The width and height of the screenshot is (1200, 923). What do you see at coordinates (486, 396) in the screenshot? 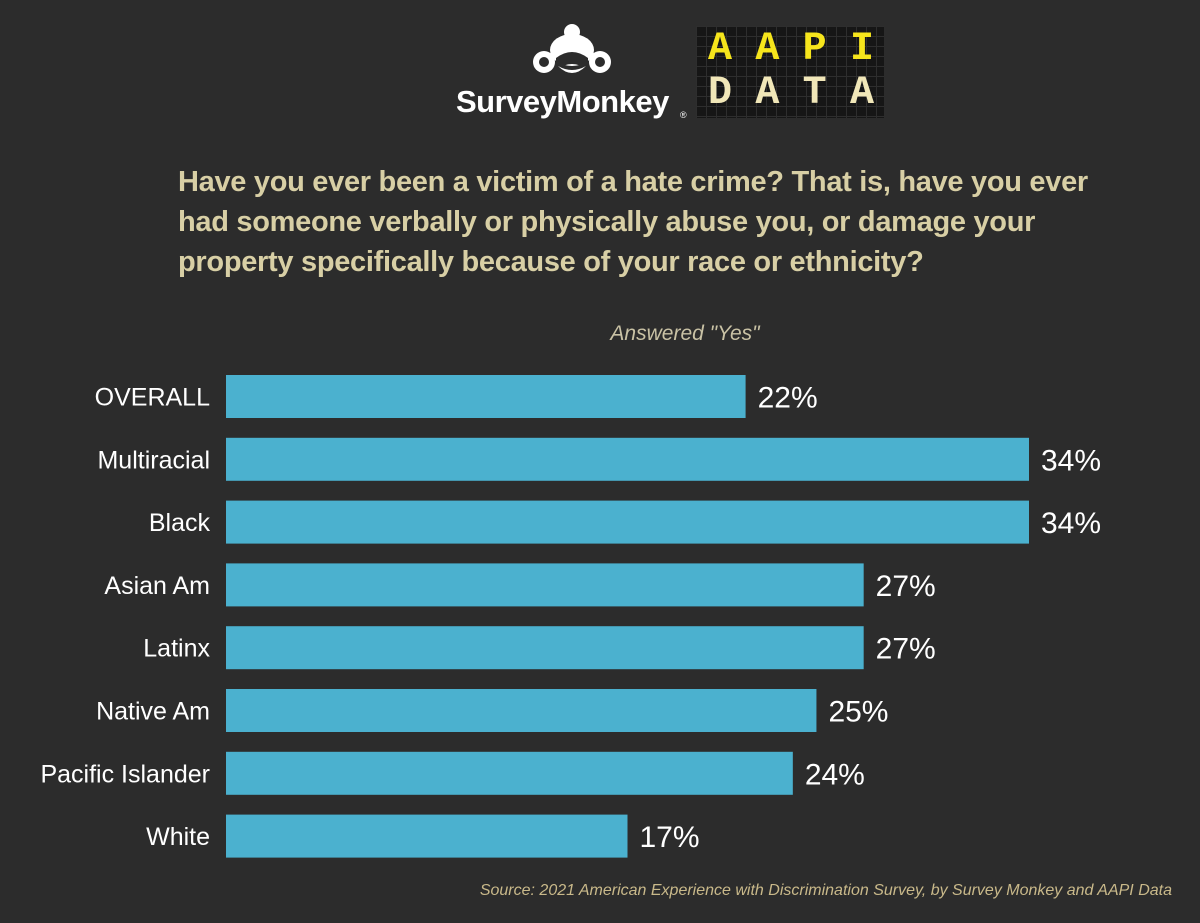
I see `bar-overall` at bounding box center [486, 396].